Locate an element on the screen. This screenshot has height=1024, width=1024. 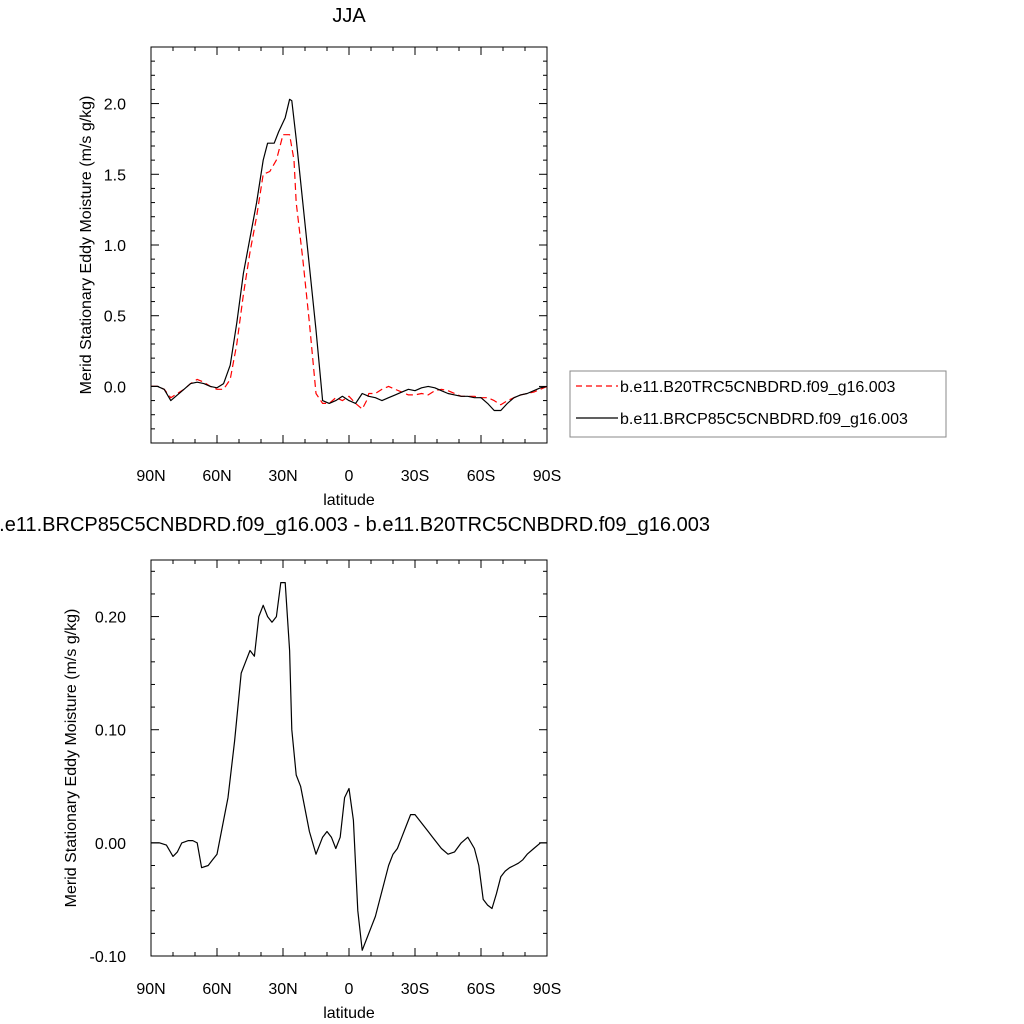
top-plot-title: JJA is located at coordinates (349, 16).